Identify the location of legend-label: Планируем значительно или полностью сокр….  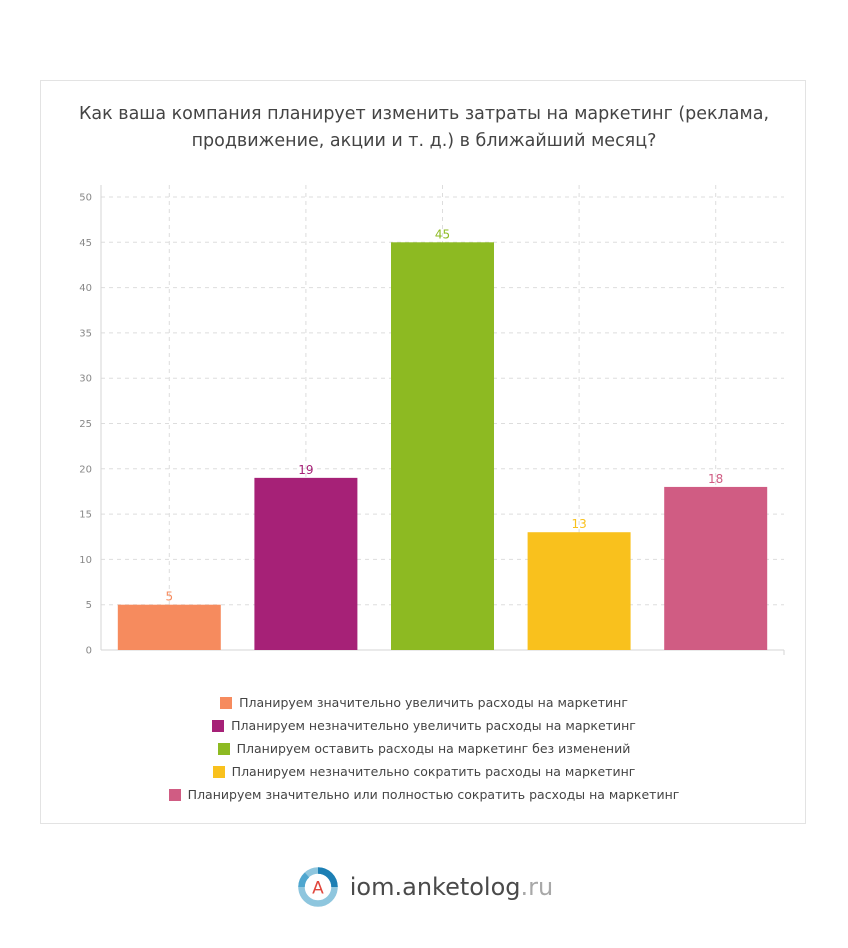
(433, 794).